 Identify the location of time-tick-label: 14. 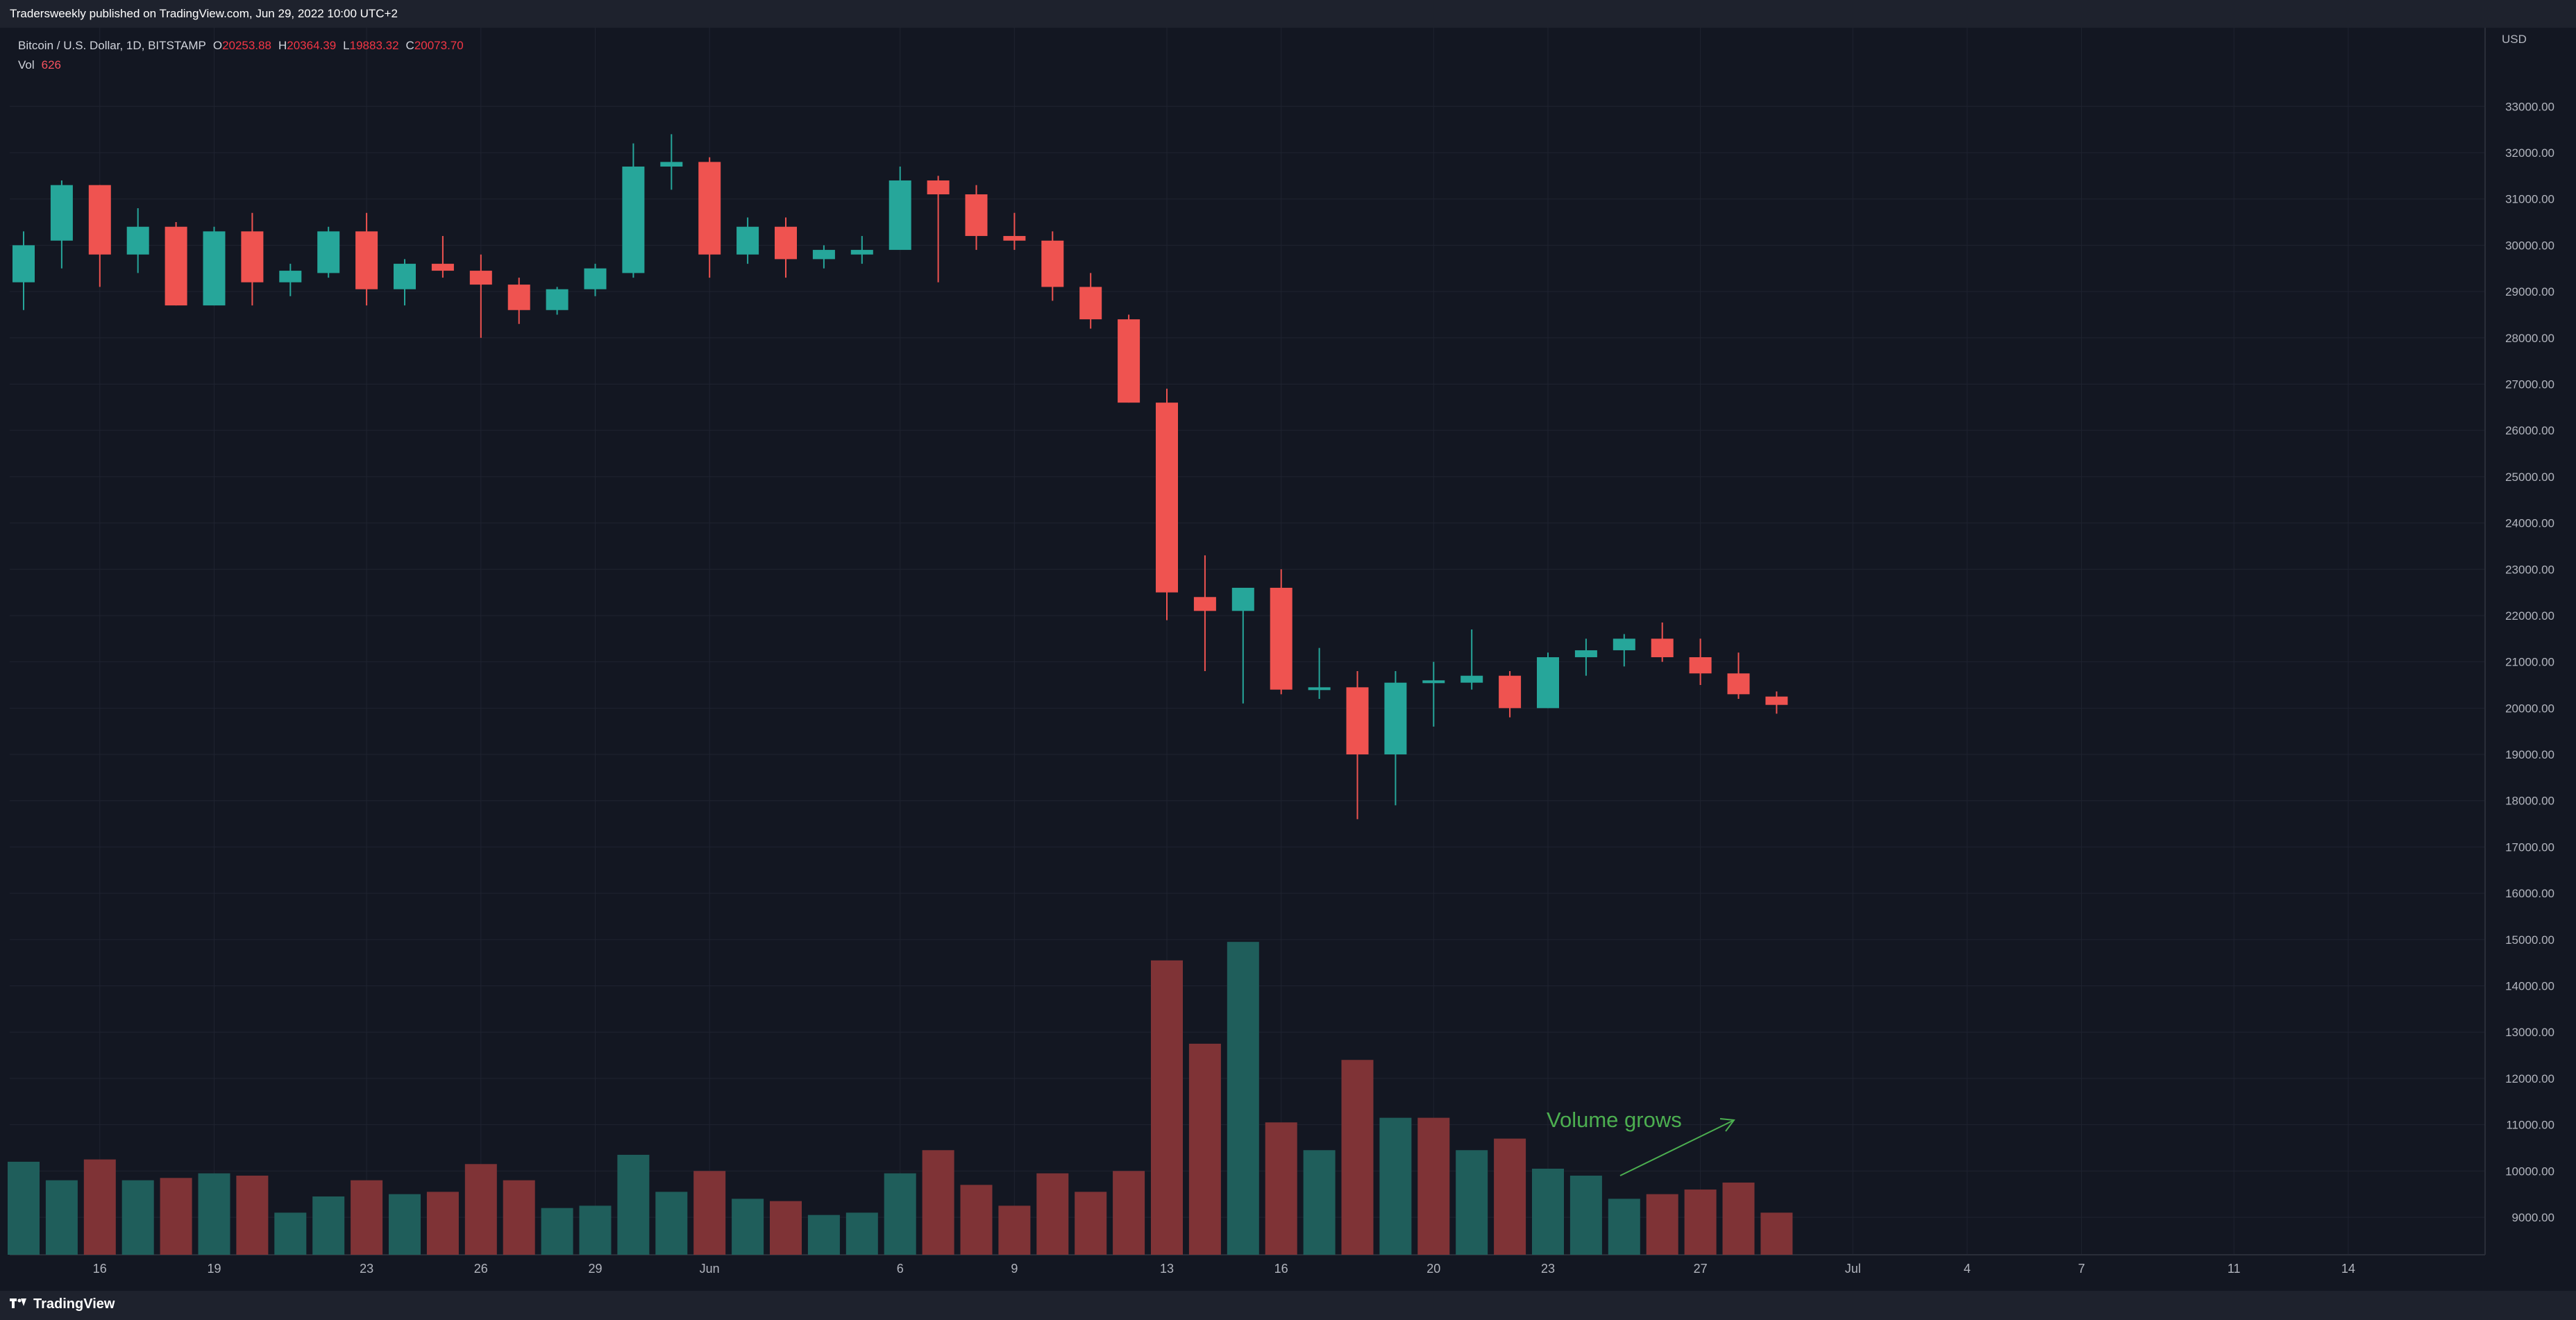
(2348, 1269).